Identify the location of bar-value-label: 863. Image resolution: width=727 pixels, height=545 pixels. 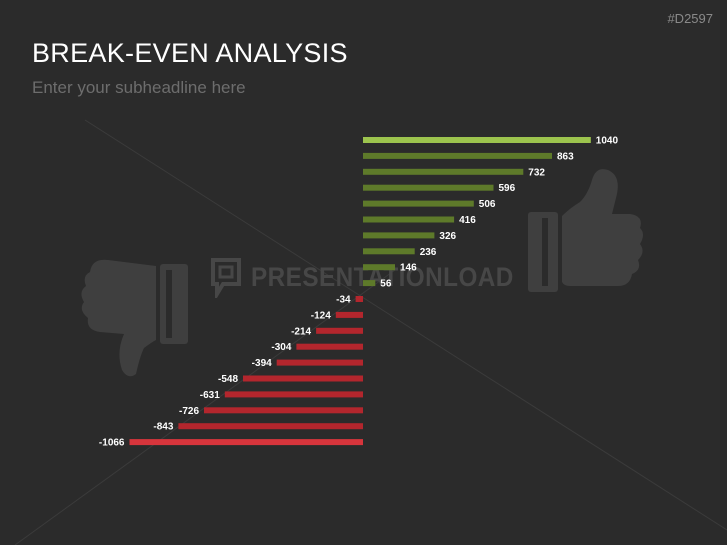
(565, 156).